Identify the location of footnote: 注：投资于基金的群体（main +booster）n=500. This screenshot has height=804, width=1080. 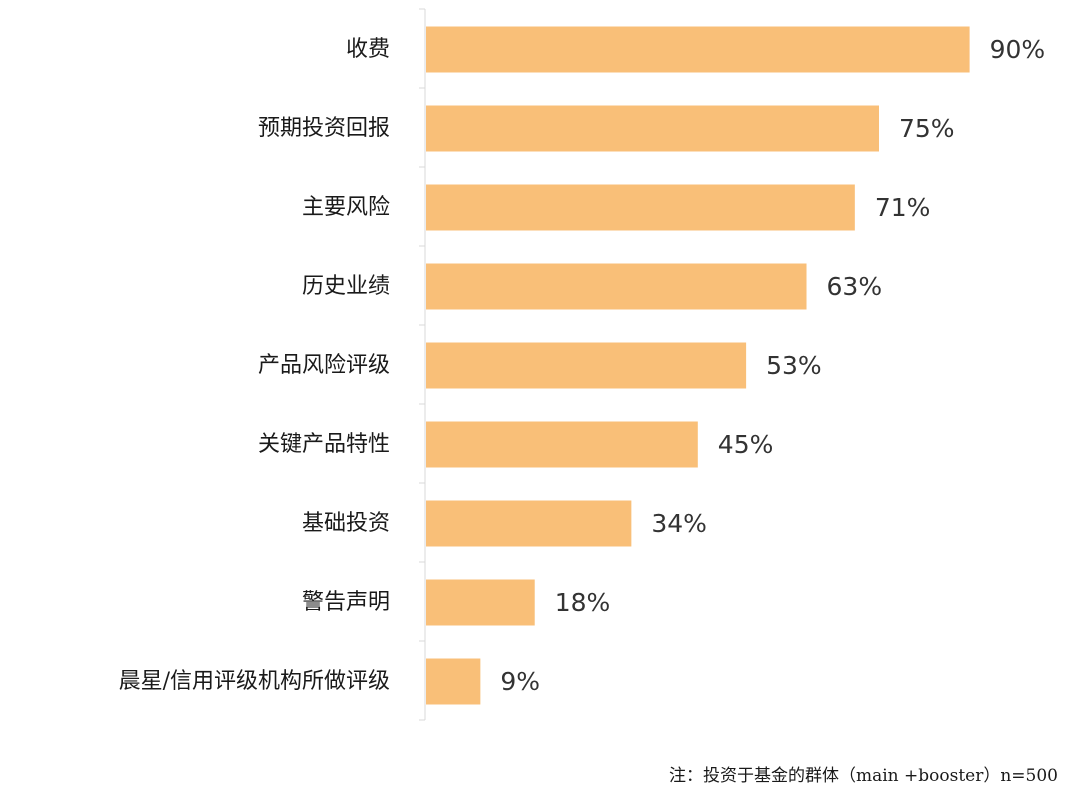
(863, 776).